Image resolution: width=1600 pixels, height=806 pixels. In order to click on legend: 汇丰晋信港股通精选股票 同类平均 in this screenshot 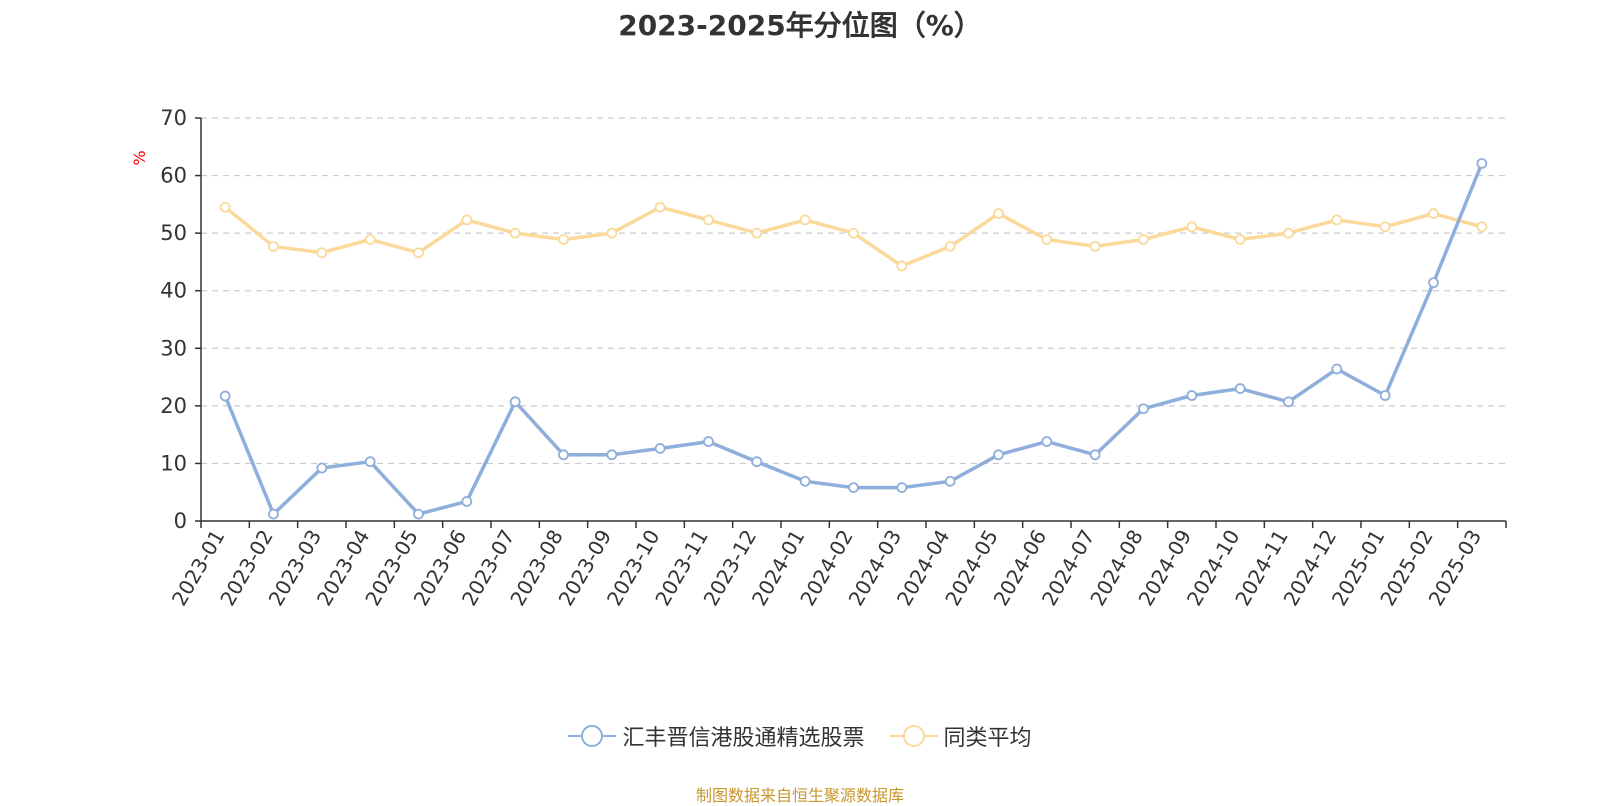, I will do `click(800, 736)`.